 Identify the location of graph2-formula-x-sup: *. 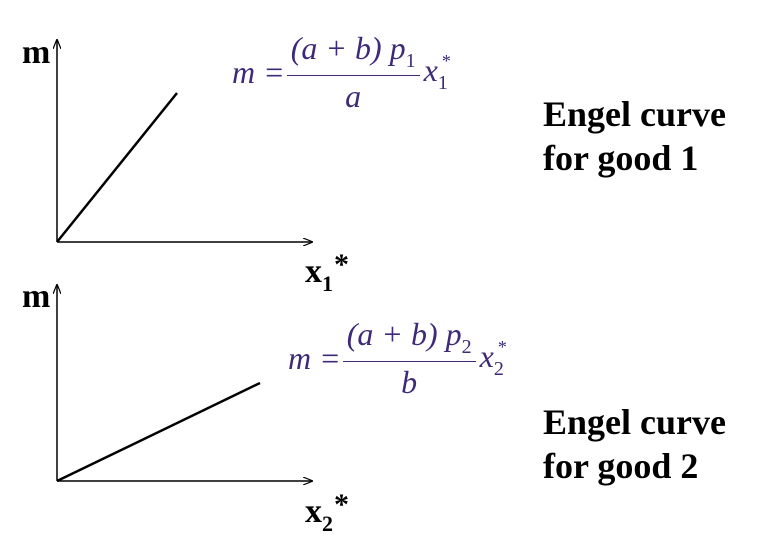
(502, 346).